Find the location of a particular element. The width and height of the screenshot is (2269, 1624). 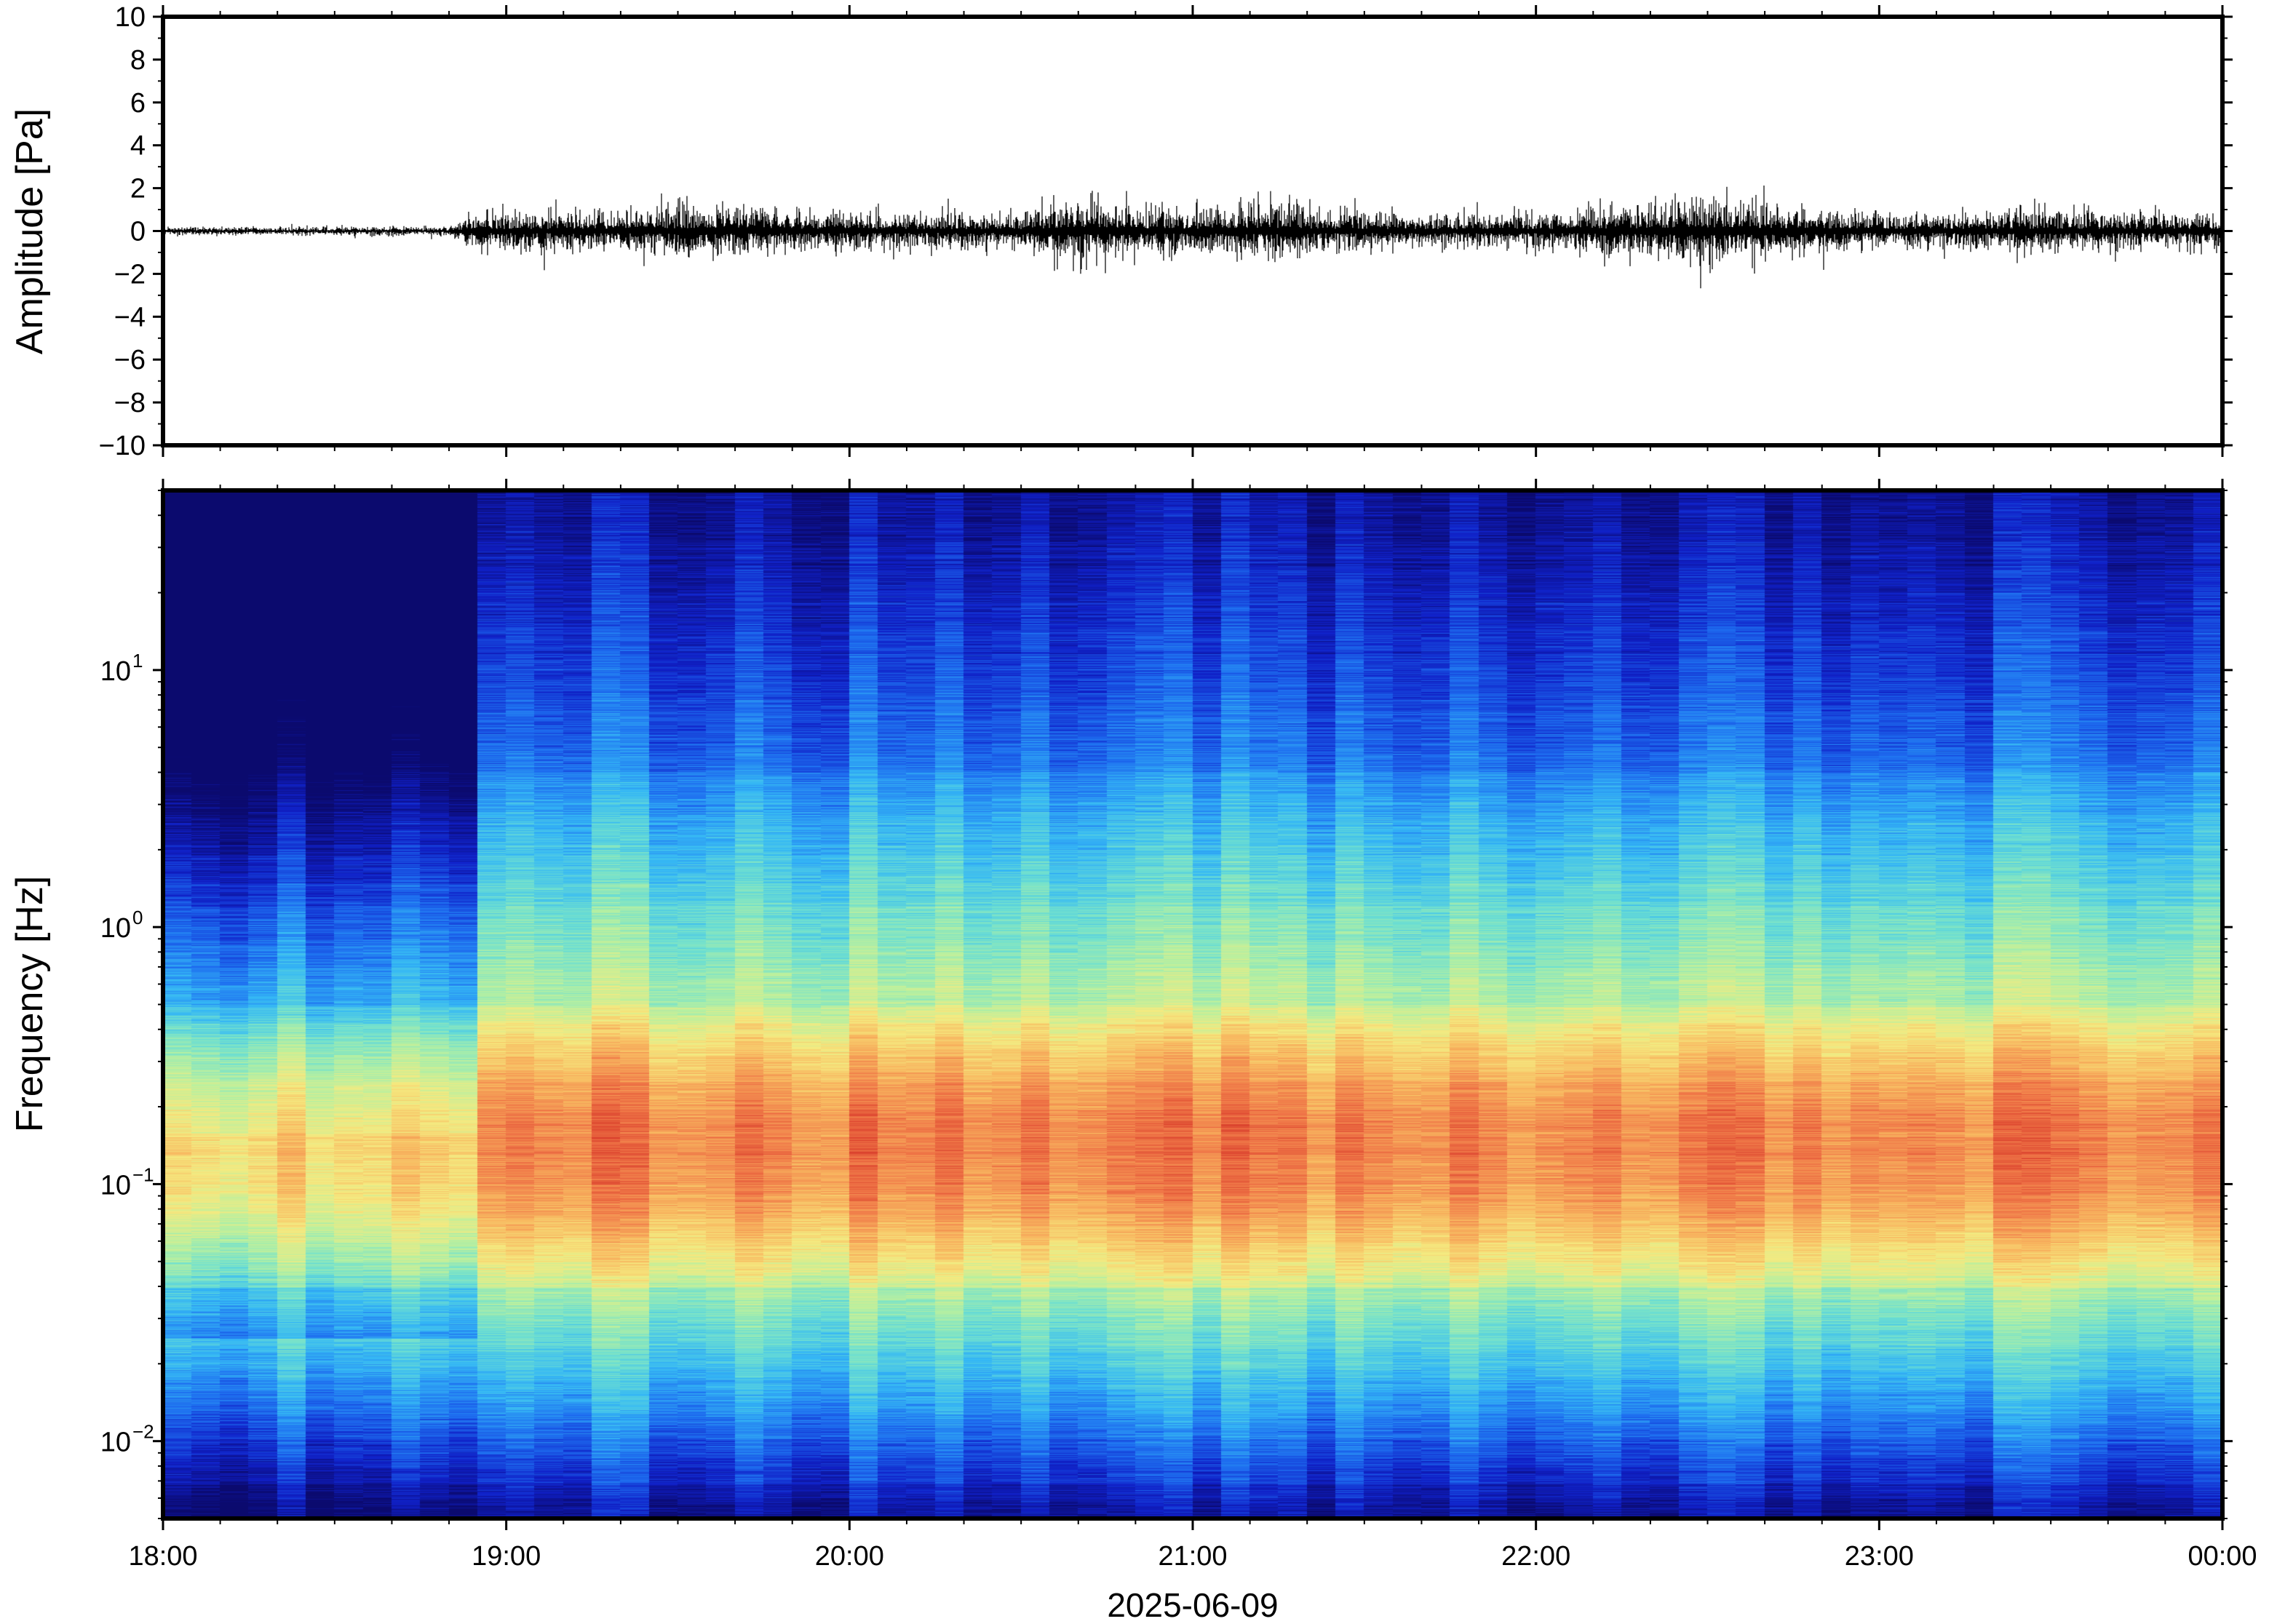

waveform-y-tick-label: −2 is located at coordinates (130, 274).